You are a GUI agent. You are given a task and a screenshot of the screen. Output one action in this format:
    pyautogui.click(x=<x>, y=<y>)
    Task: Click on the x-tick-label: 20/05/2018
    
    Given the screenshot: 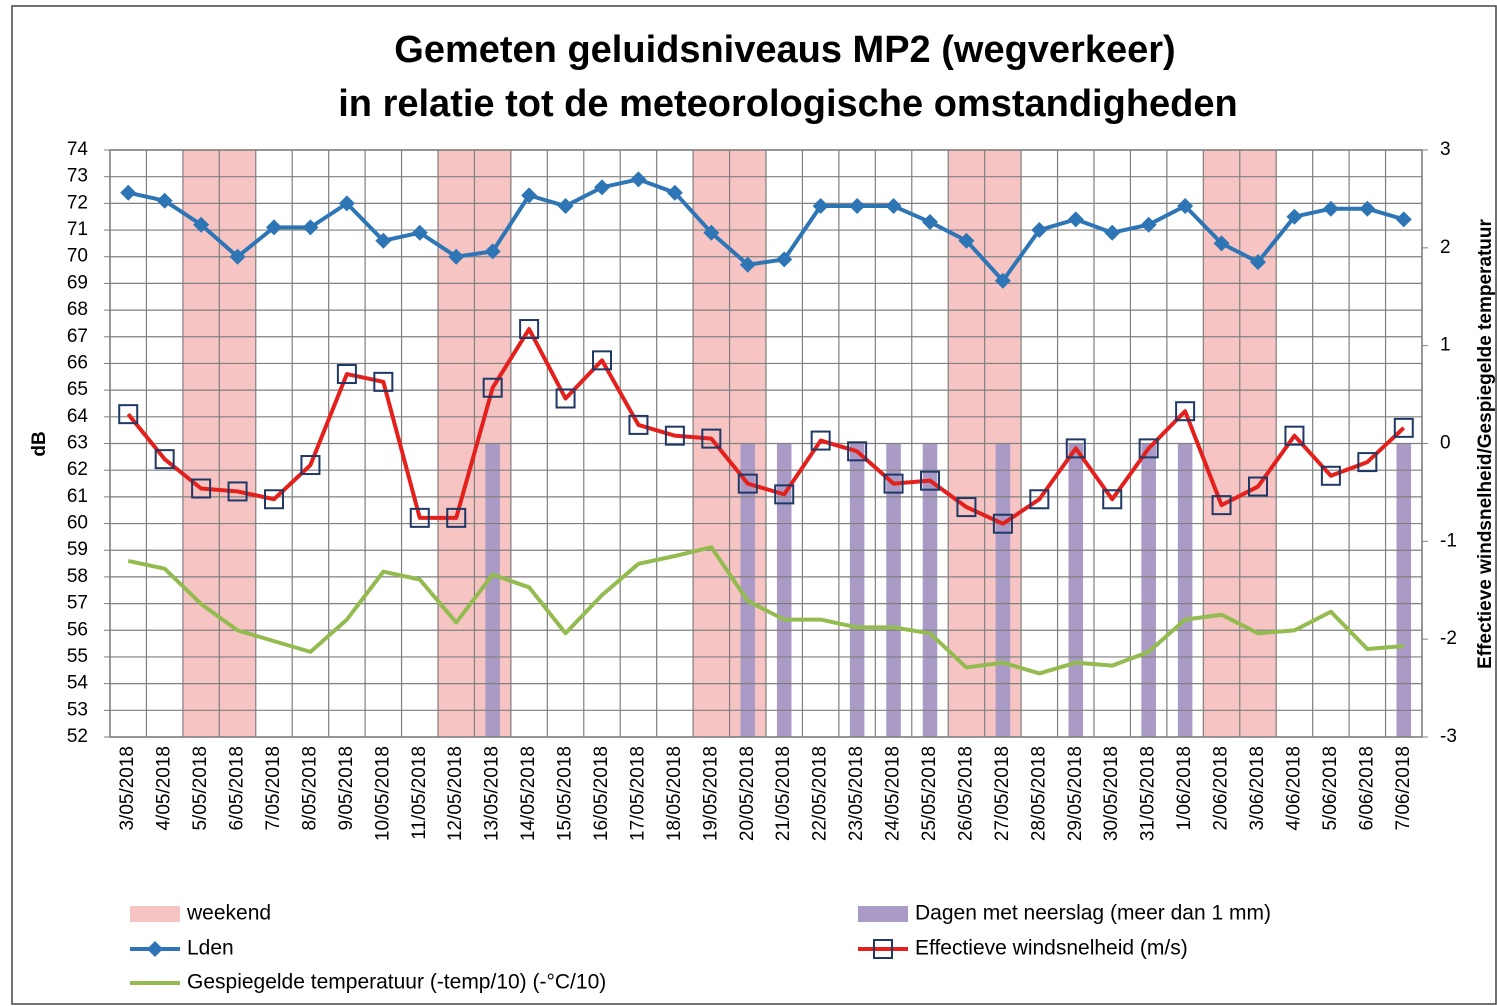 What is the action you would take?
    pyautogui.click(x=747, y=793)
    